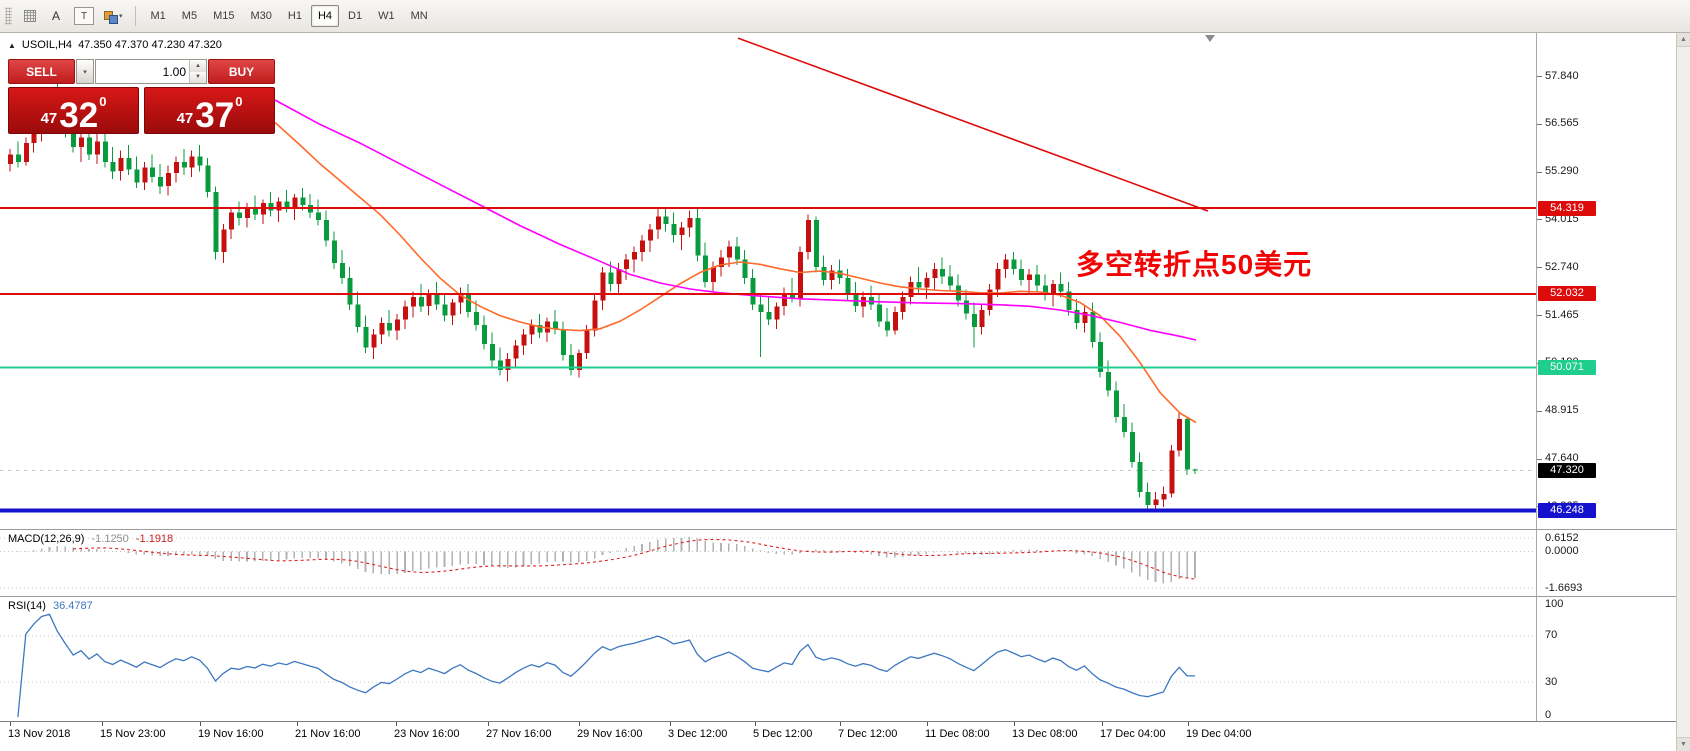 Image resolution: width=1690 pixels, height=751 pixels. Describe the element at coordinates (85, 71) in the screenshot. I see `volume-dropdown-button: ▾` at that location.